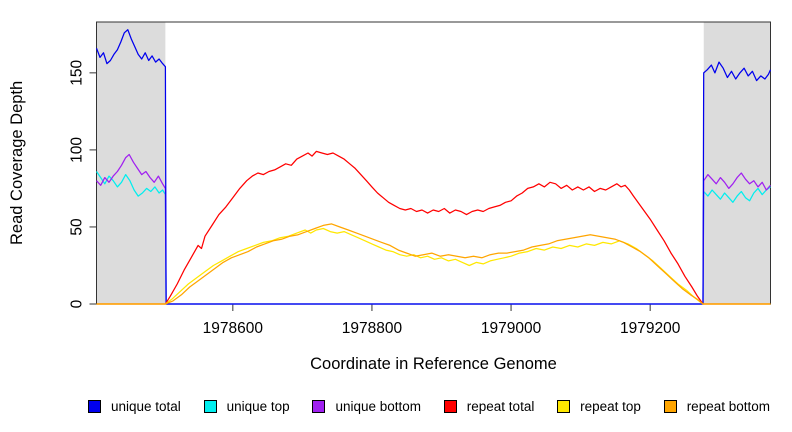 The image size is (792, 432). What do you see at coordinates (77, 227) in the screenshot?
I see `y-tick-label: 50` at bounding box center [77, 227].